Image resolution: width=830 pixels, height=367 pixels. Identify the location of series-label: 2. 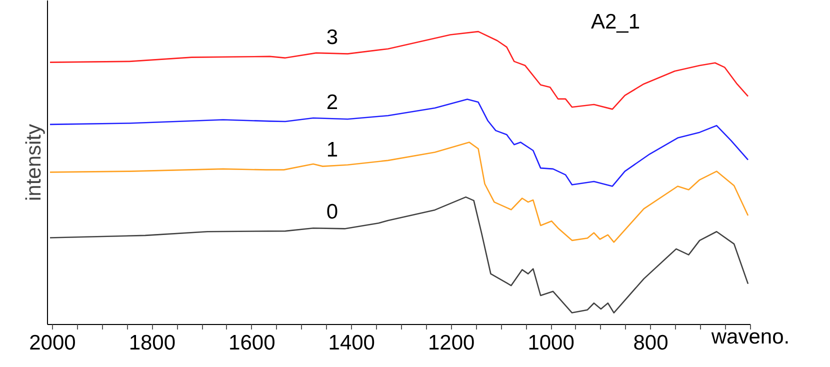
(332, 102).